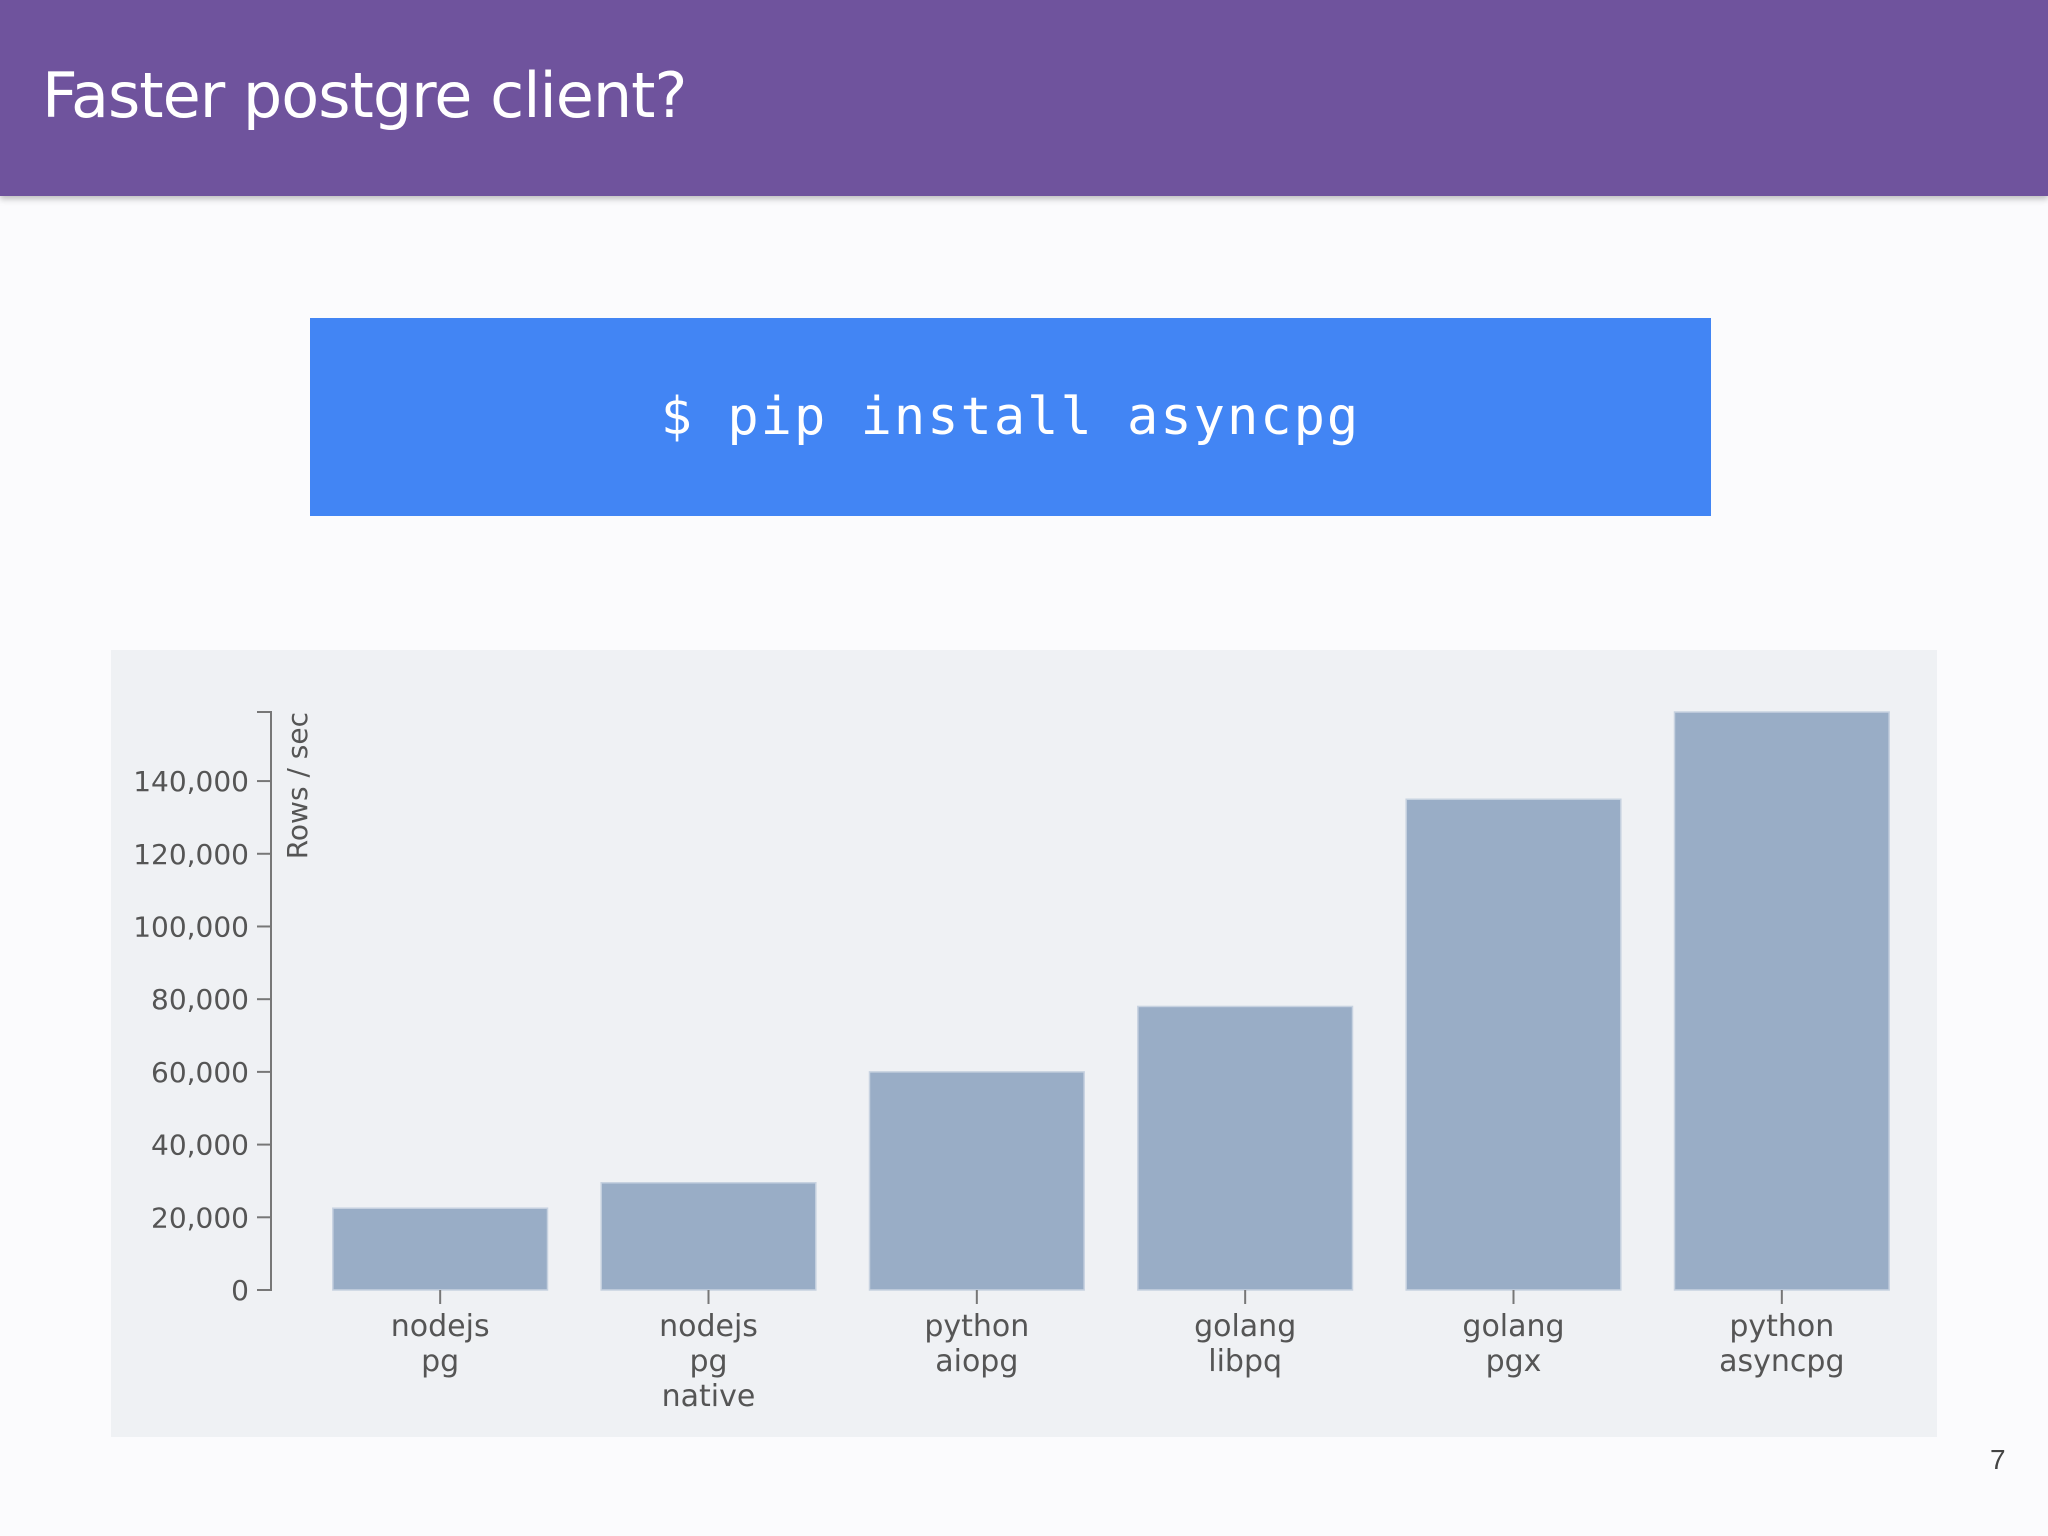 The height and width of the screenshot is (1536, 2048). What do you see at coordinates (1998, 1459) in the screenshot?
I see `page-number: 7` at bounding box center [1998, 1459].